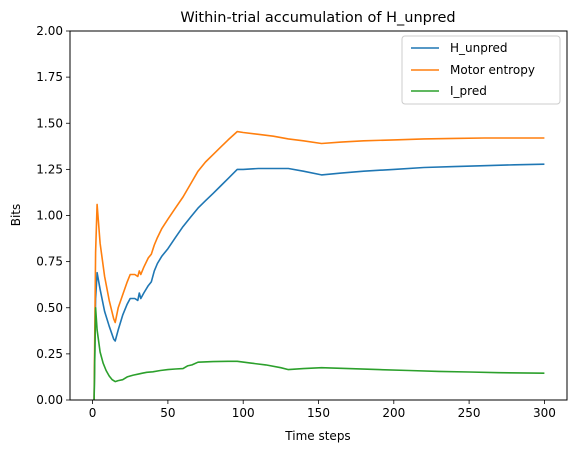 This screenshot has width=579, height=453. Describe the element at coordinates (49, 400) in the screenshot. I see `y-tick-label: 0.00` at that location.